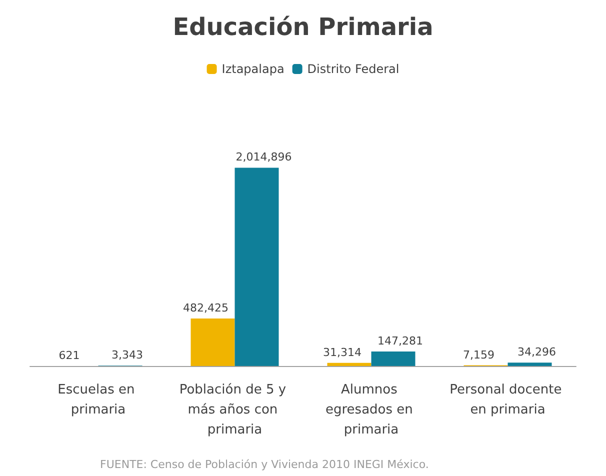 This screenshot has height=476, width=606. I want to click on source-note: FUENTE: Censo de Población y Vivienda 2010 INEGI México., so click(264, 464).